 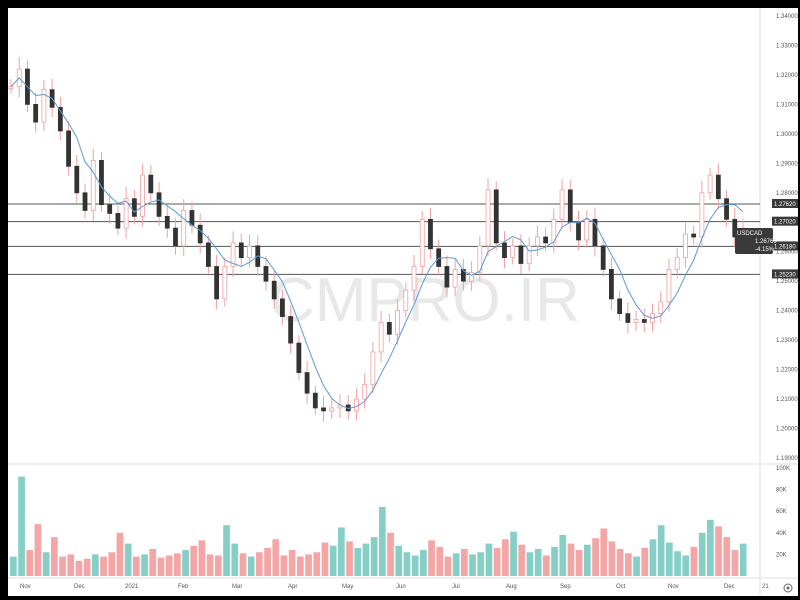 What do you see at coordinates (511, 587) in the screenshot?
I see `time-tick-label: Aug` at bounding box center [511, 587].